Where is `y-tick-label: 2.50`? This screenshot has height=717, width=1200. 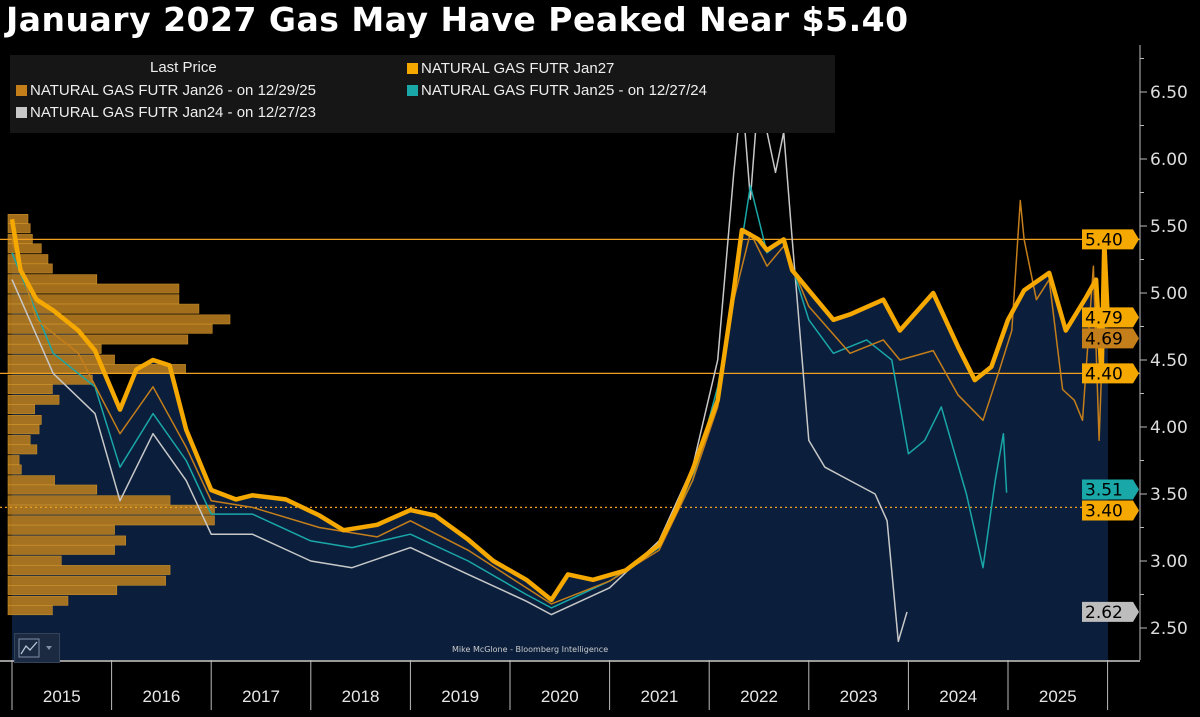 y-tick-label: 2.50 is located at coordinates (1169, 629).